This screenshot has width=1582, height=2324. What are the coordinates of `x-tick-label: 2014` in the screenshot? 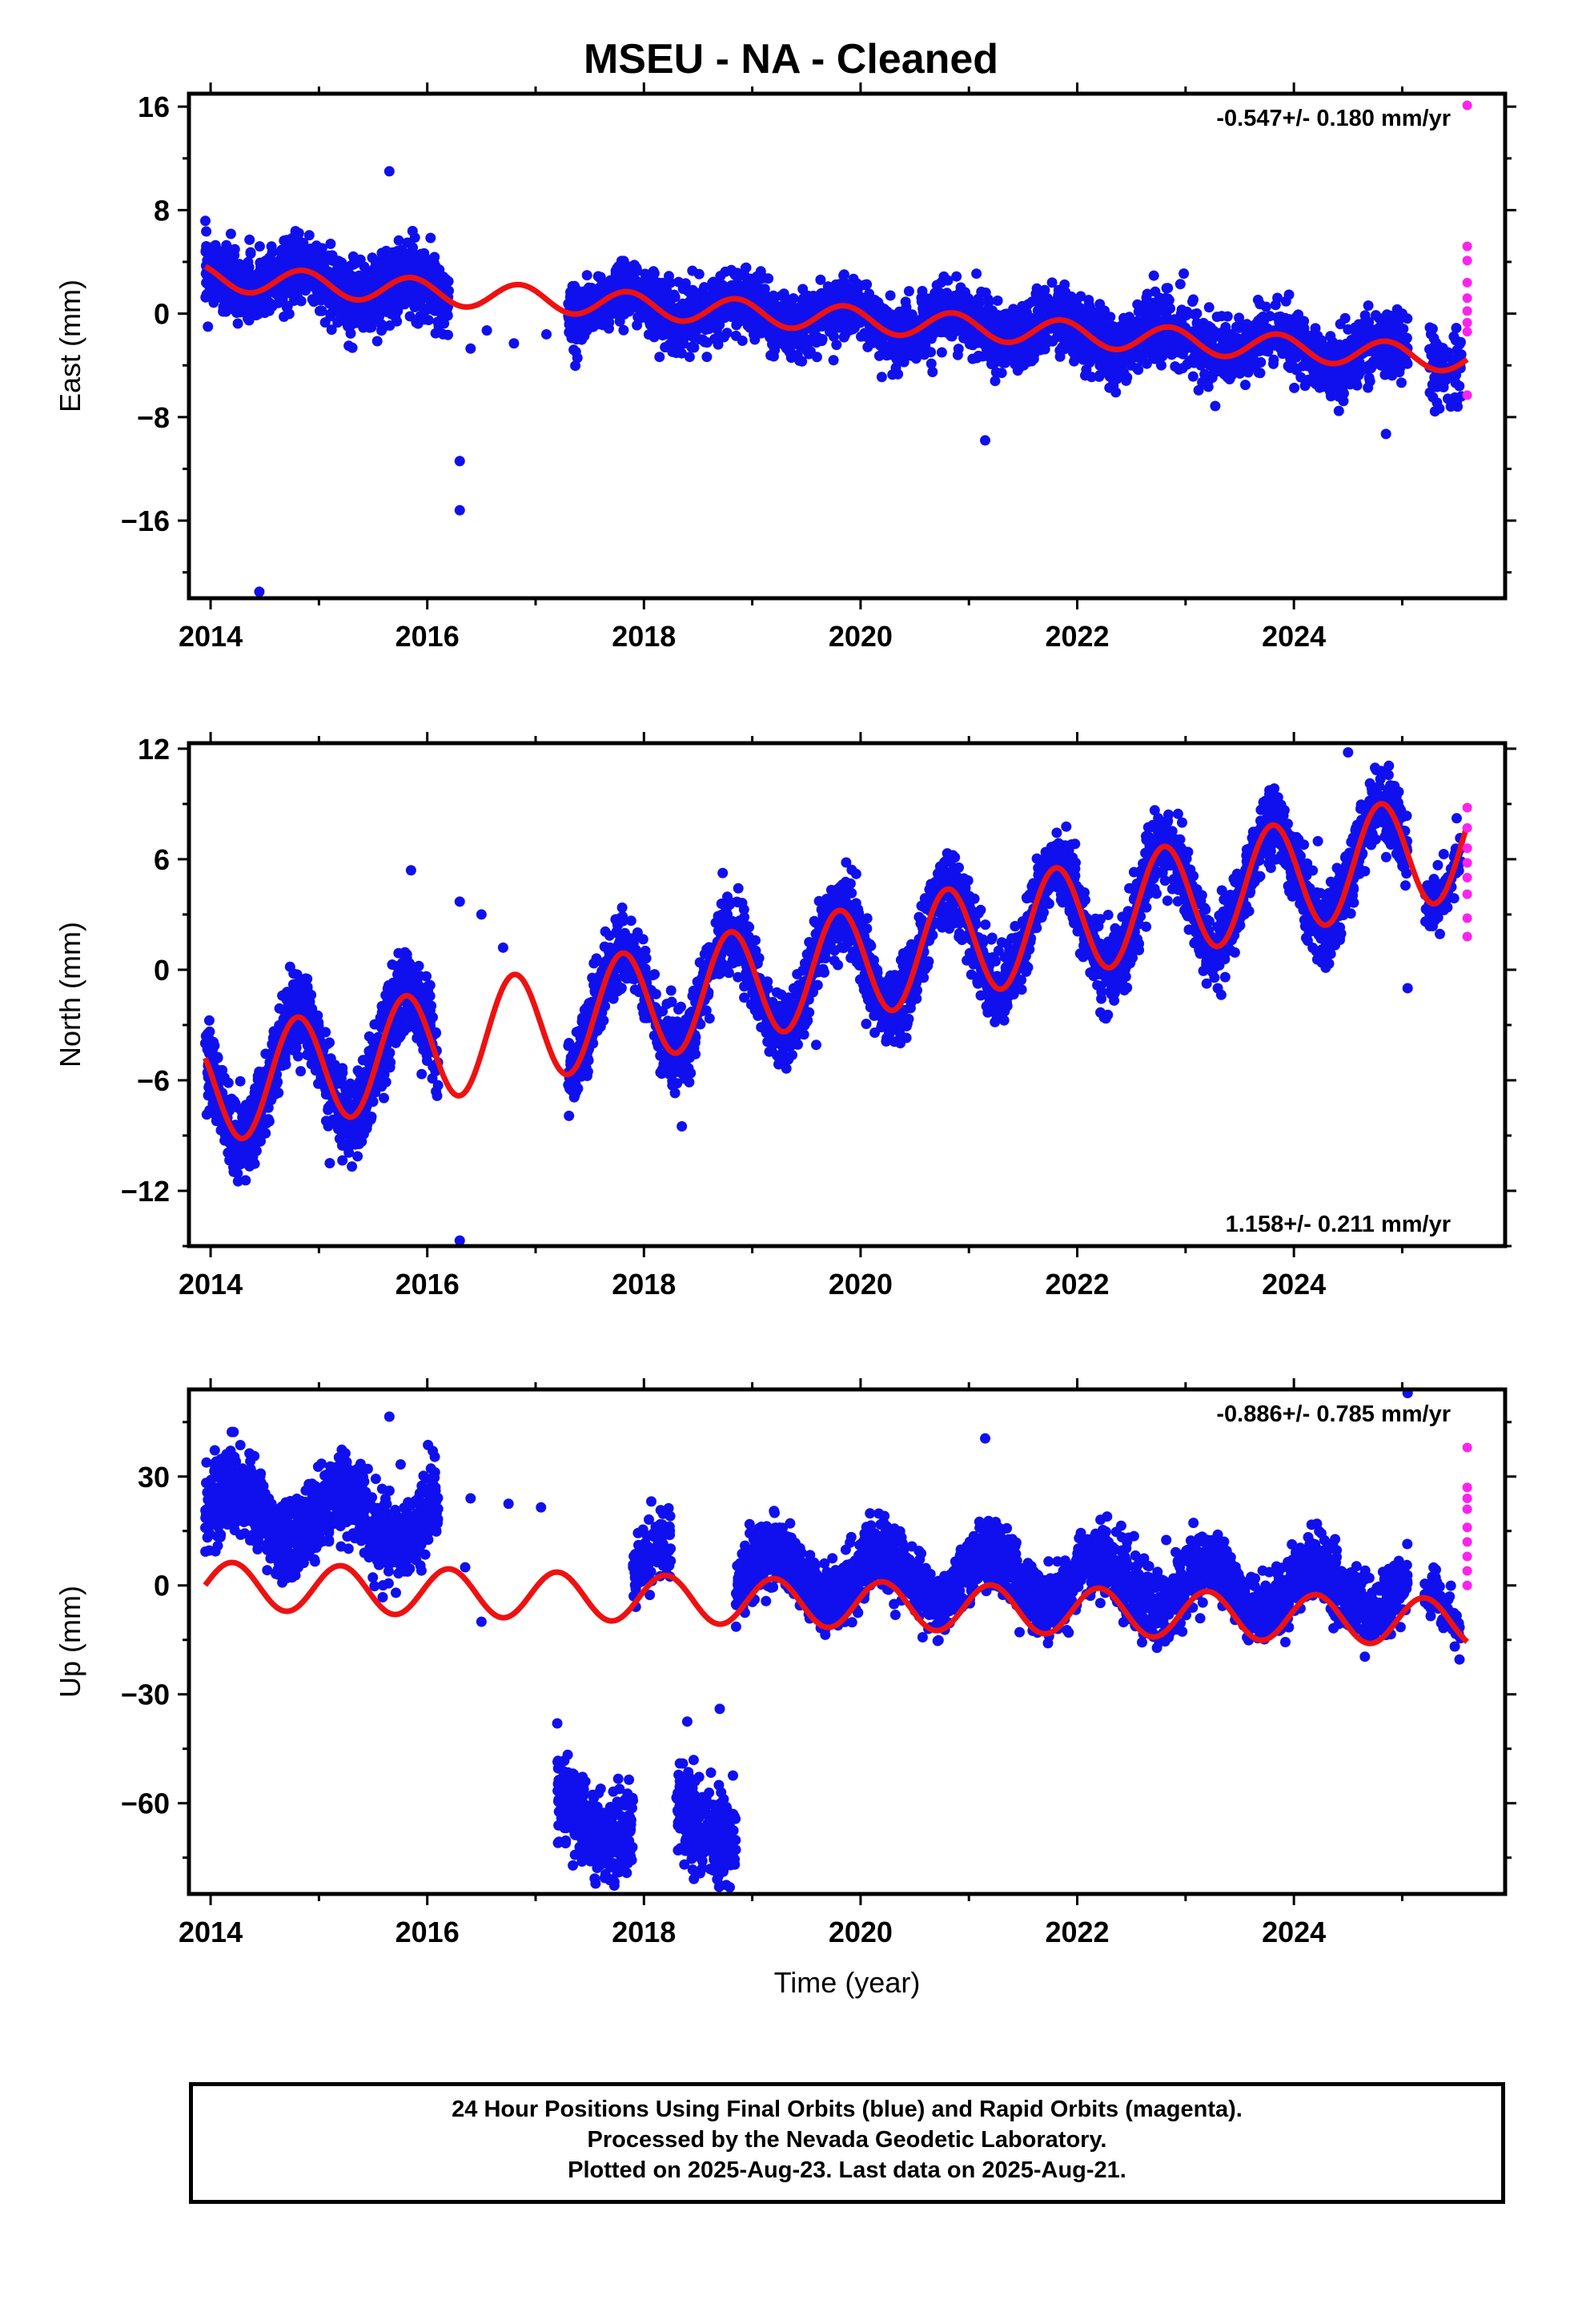 It's located at (211, 636).